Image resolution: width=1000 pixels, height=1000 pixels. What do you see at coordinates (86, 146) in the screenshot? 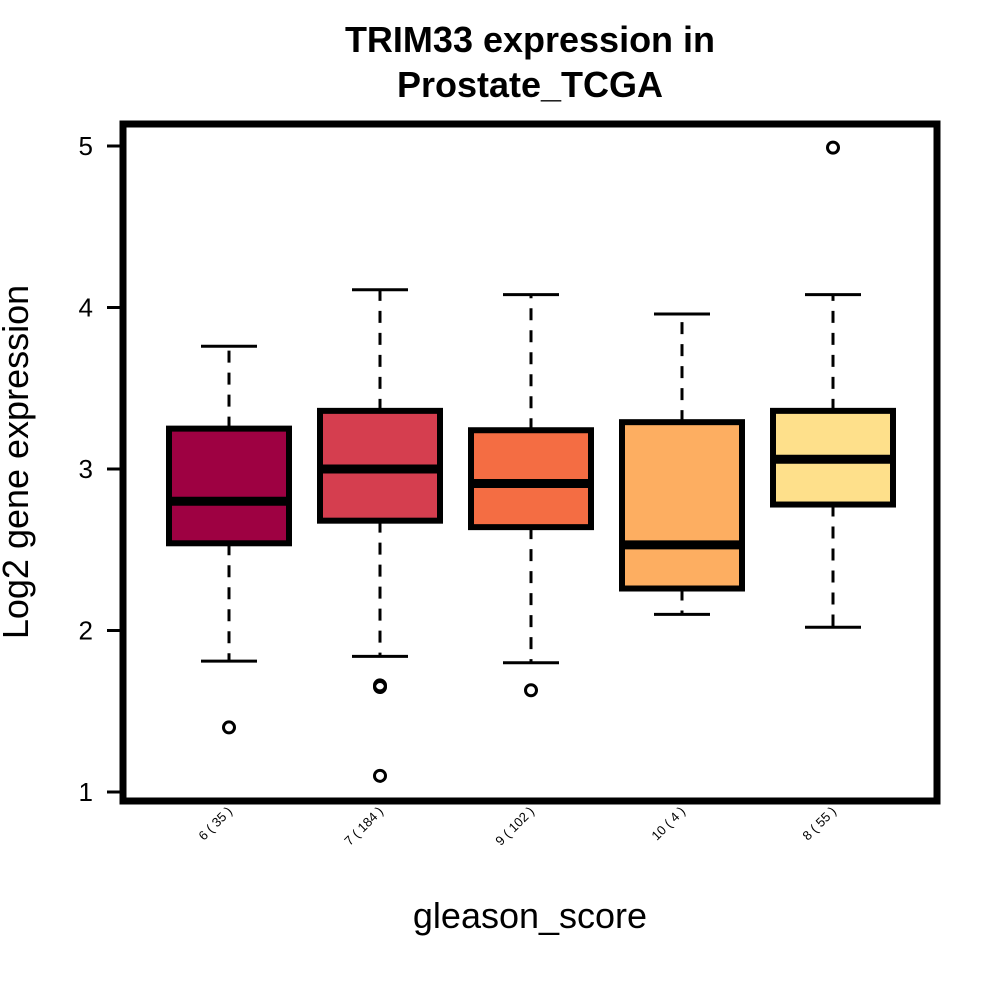
I see `y-tick-label: 5` at bounding box center [86, 146].